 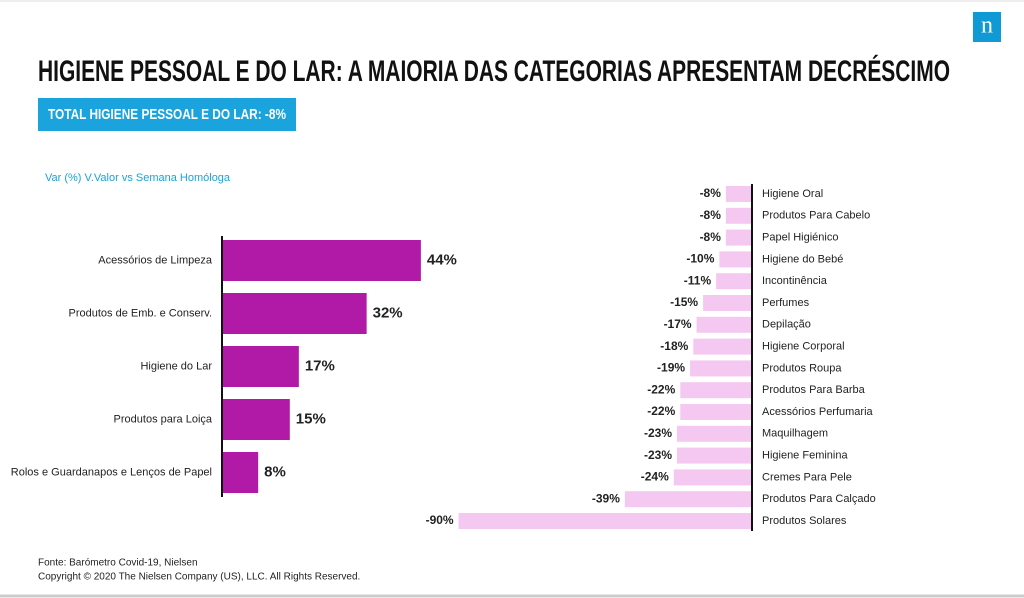 What do you see at coordinates (140, 313) in the screenshot?
I see `category-label: Produtos de Emb. e Conserv.` at bounding box center [140, 313].